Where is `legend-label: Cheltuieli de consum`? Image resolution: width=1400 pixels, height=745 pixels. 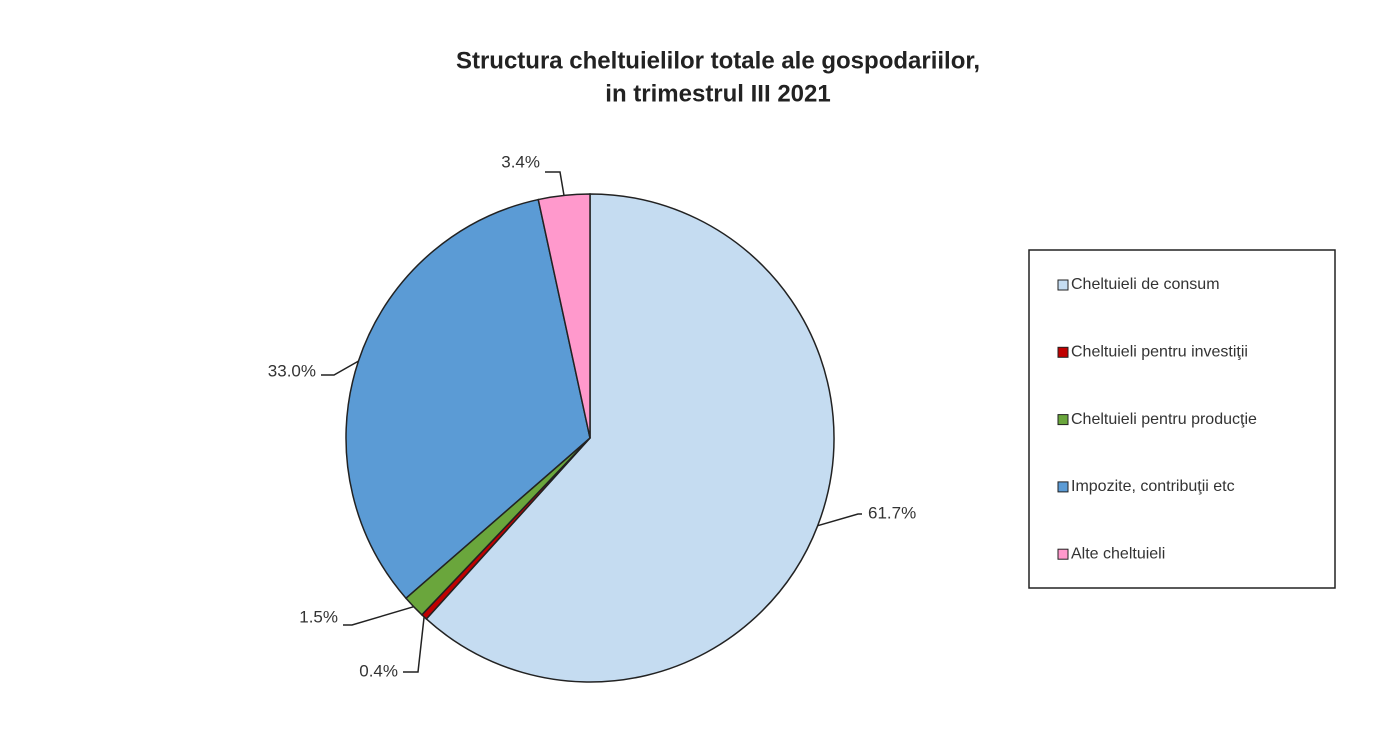 legend-label: Cheltuieli de consum is located at coordinates (1145, 284).